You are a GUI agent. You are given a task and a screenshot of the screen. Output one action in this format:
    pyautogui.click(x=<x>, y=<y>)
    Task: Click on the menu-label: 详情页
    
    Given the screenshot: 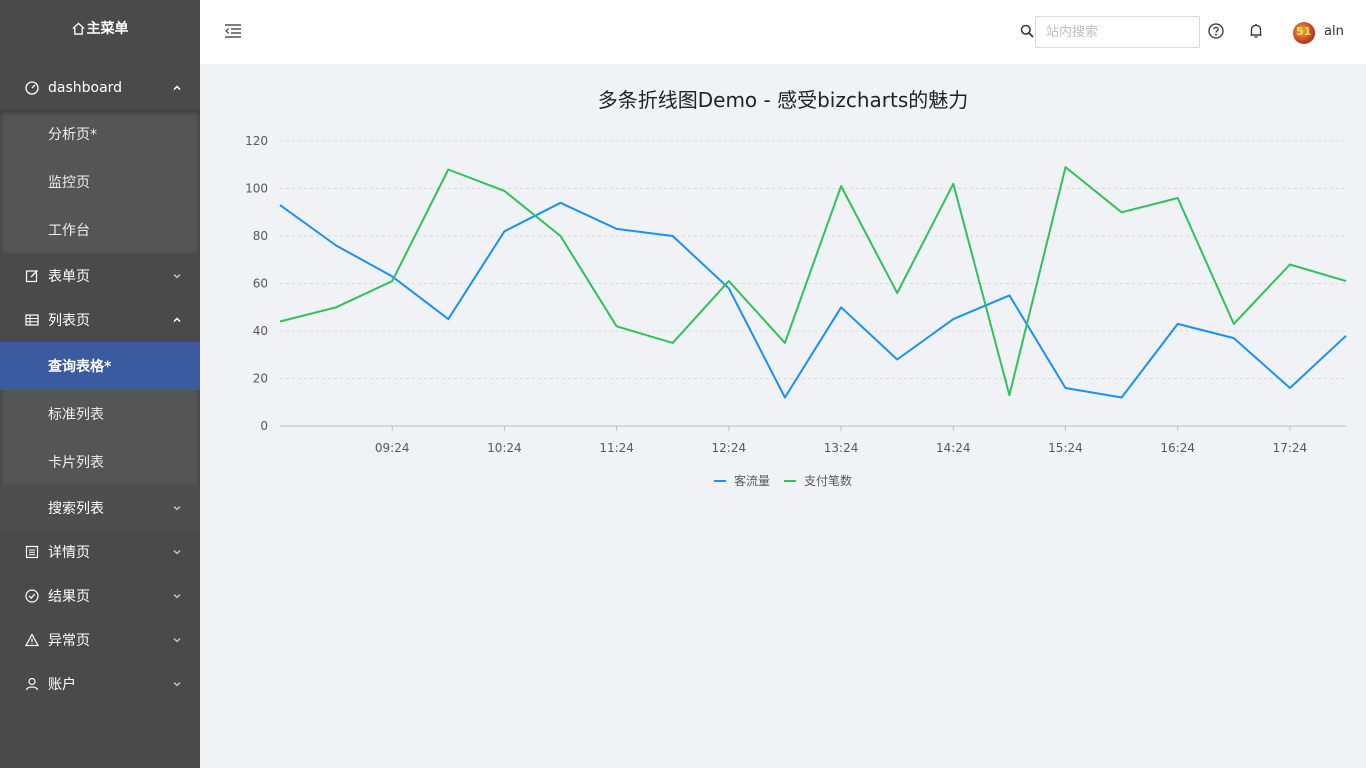 What is the action you would take?
    pyautogui.click(x=69, y=553)
    